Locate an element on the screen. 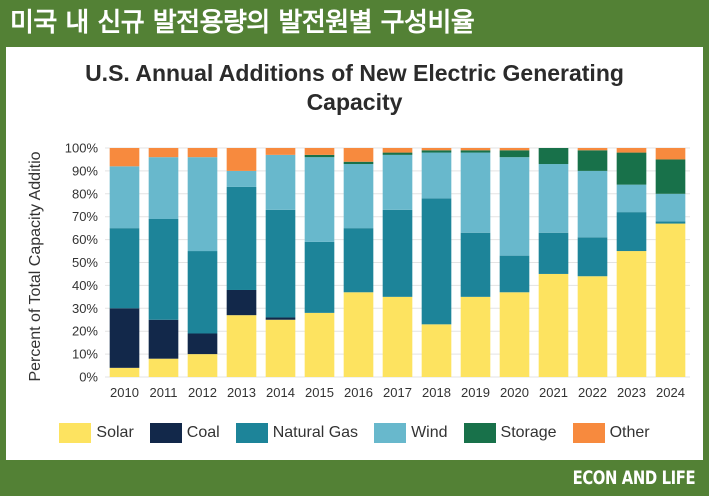 The height and width of the screenshot is (496, 709). x-tick-label: 2020 is located at coordinates (514, 392).